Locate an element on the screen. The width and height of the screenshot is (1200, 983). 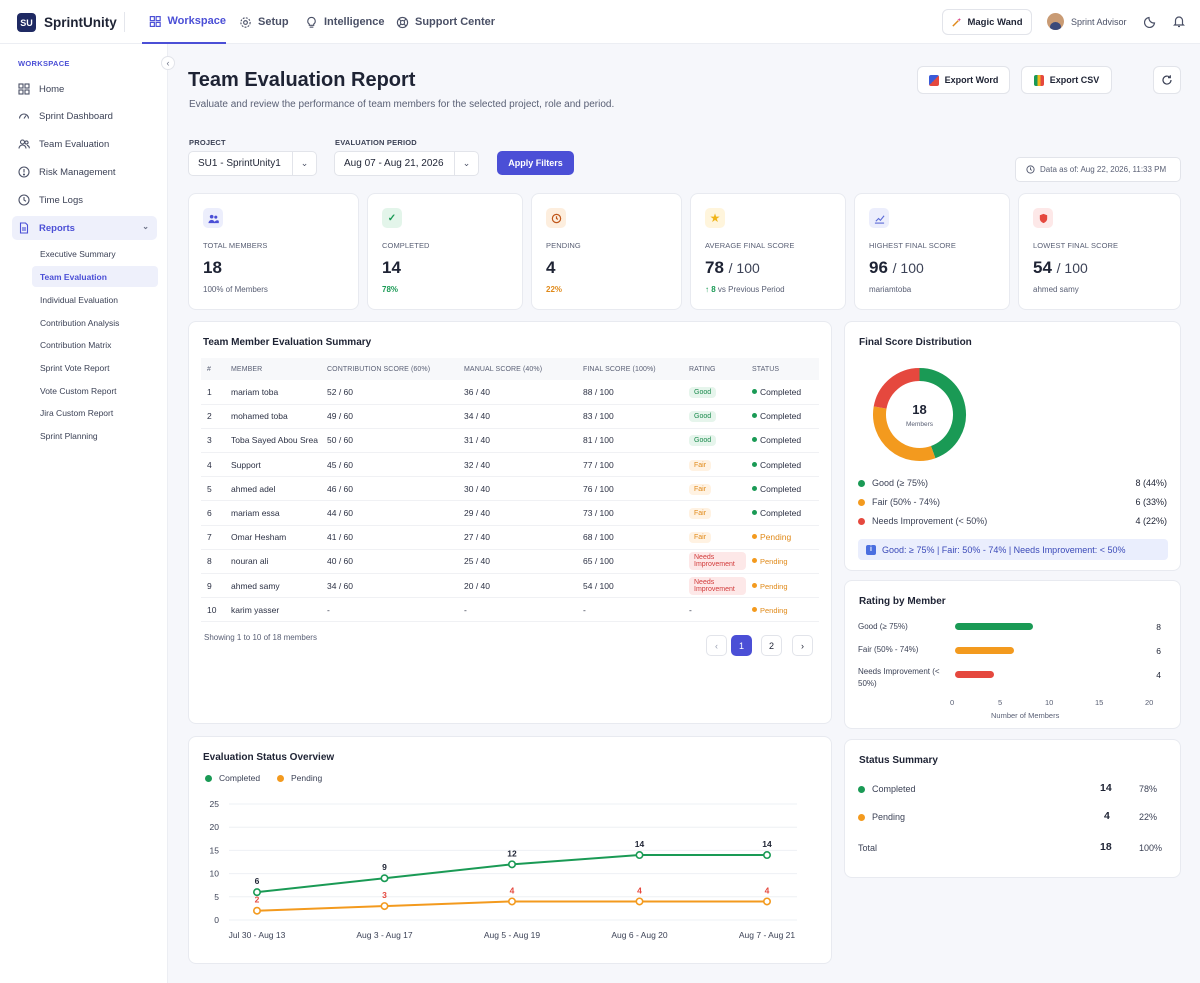
card-title: Status Summary is located at coordinates (898, 760).